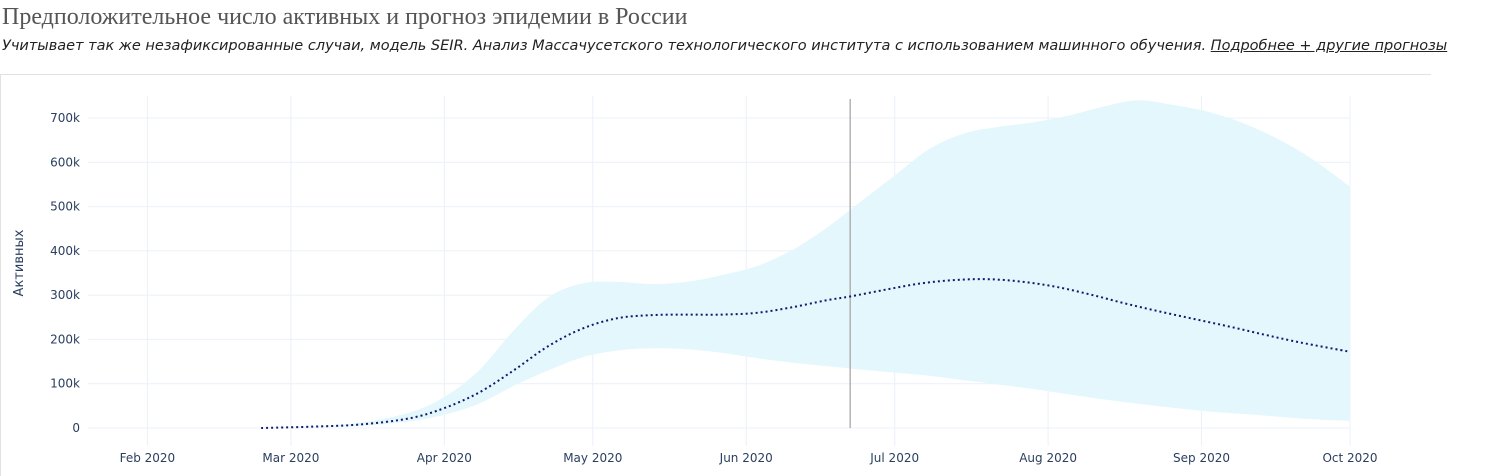 Image resolution: width=1503 pixels, height=476 pixels. I want to click on x-tick-label: Apr 2020, so click(444, 458).